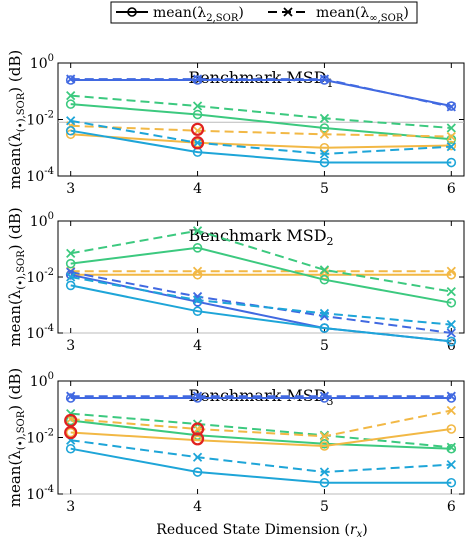 The height and width of the screenshot is (542, 474). What do you see at coordinates (260, 237) in the screenshot?
I see `chart-title: Benchmark MSD2` at bounding box center [260, 237].